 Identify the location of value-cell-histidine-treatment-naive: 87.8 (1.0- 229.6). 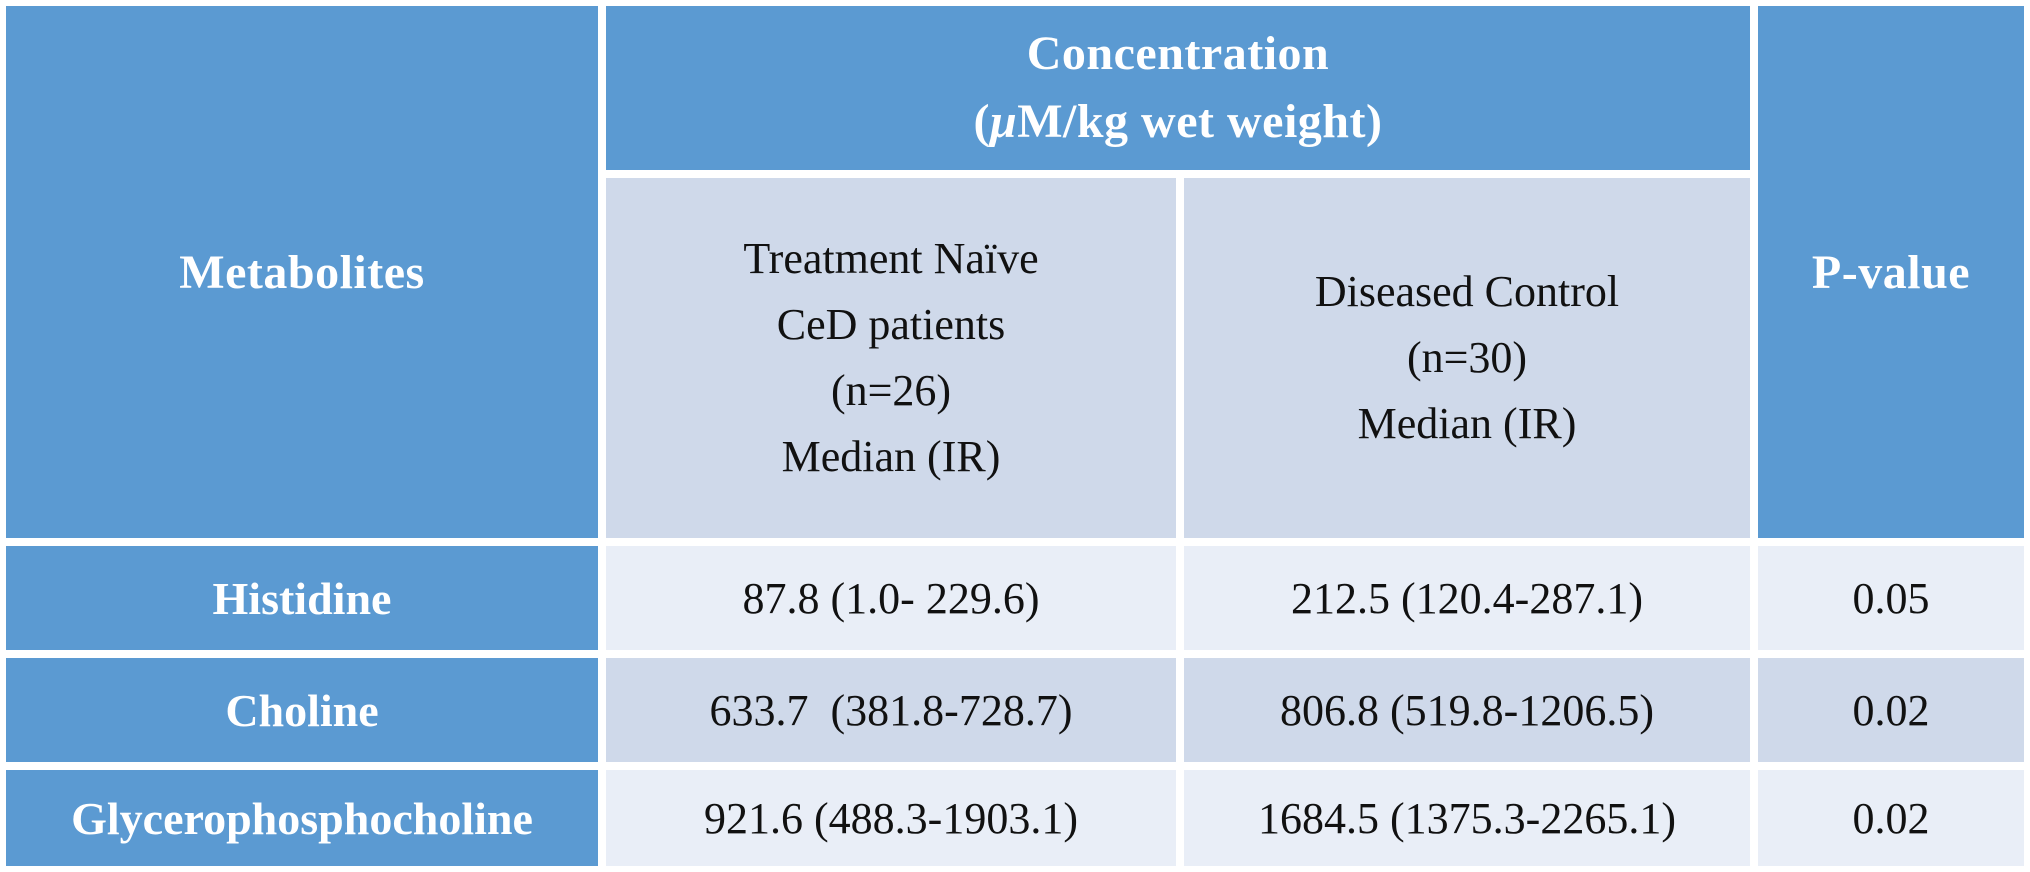
(891, 598).